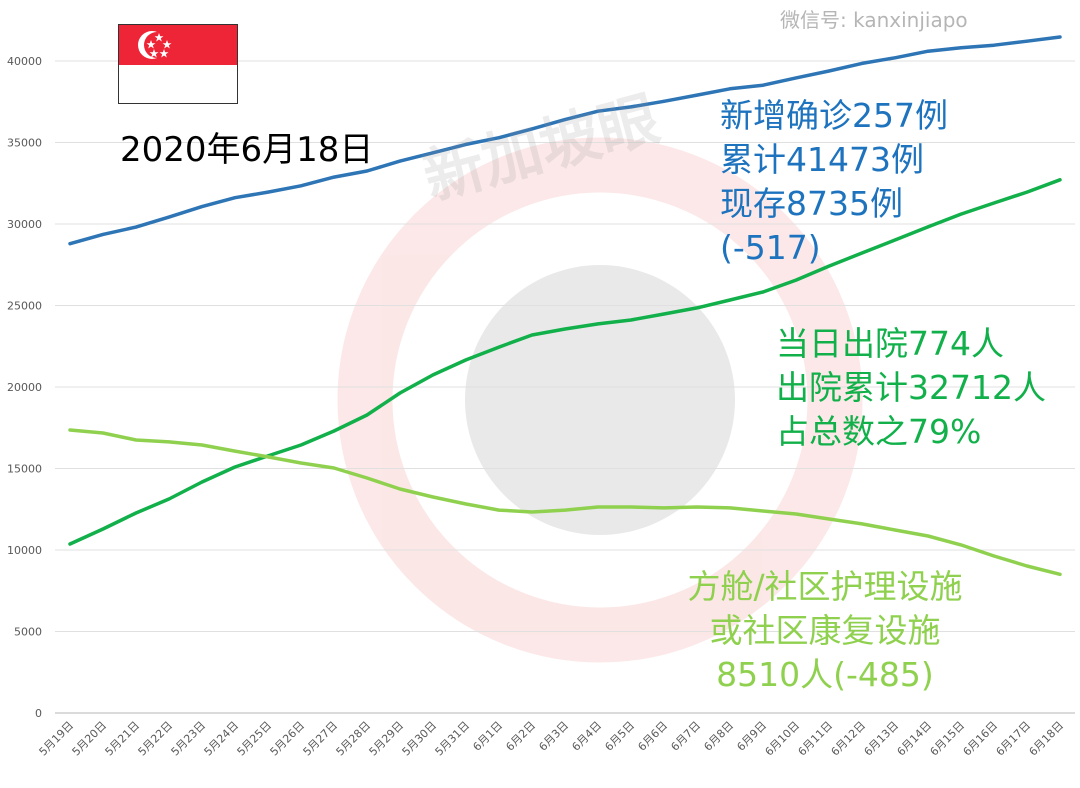  I want to click on confirmed-annotation: 新增确诊257例 累计41473例 现存8735例 (-517), so click(834, 182).